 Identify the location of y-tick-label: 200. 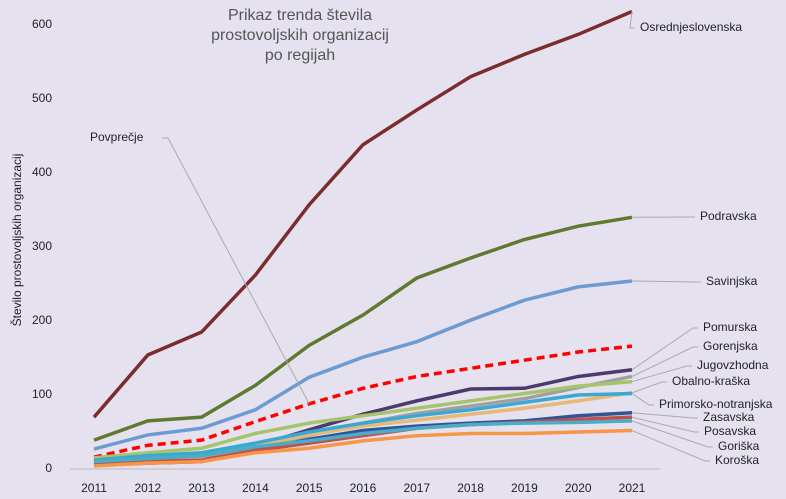
(42, 320).